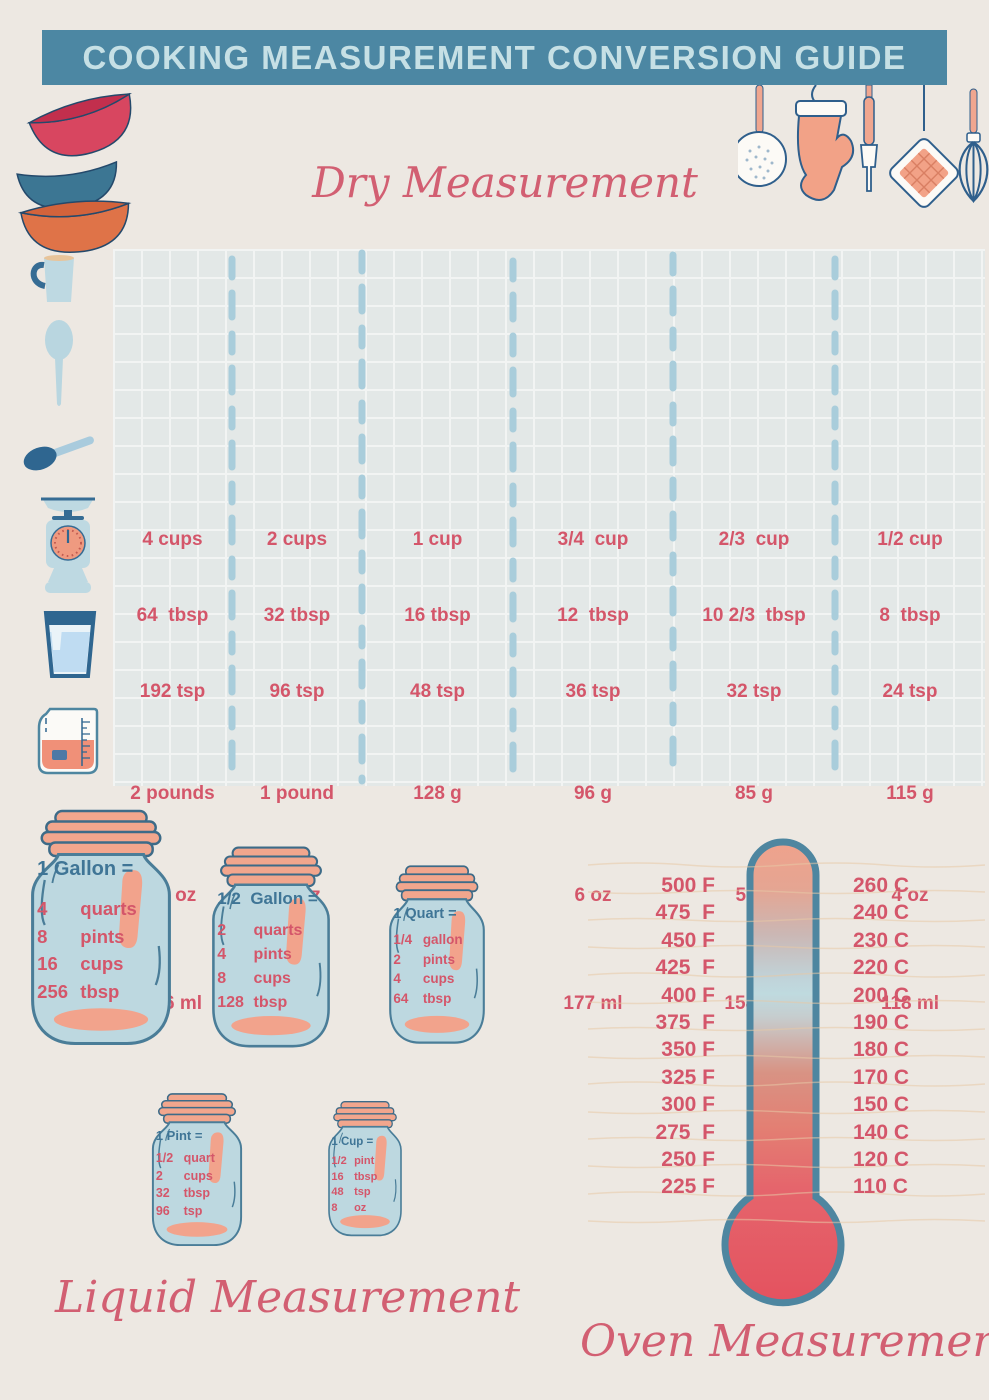  What do you see at coordinates (185, 1158) in the screenshot?
I see `jar-row: 1/2 quart` at bounding box center [185, 1158].